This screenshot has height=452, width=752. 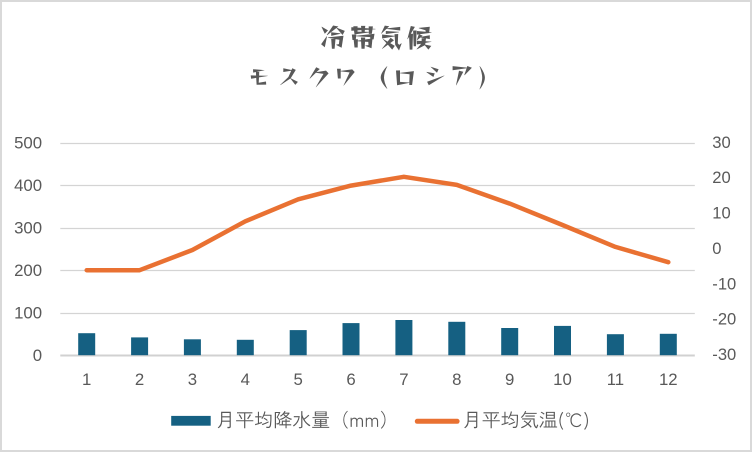 What do you see at coordinates (724, 354) in the screenshot?
I see `svg-text: -30` at bounding box center [724, 354].